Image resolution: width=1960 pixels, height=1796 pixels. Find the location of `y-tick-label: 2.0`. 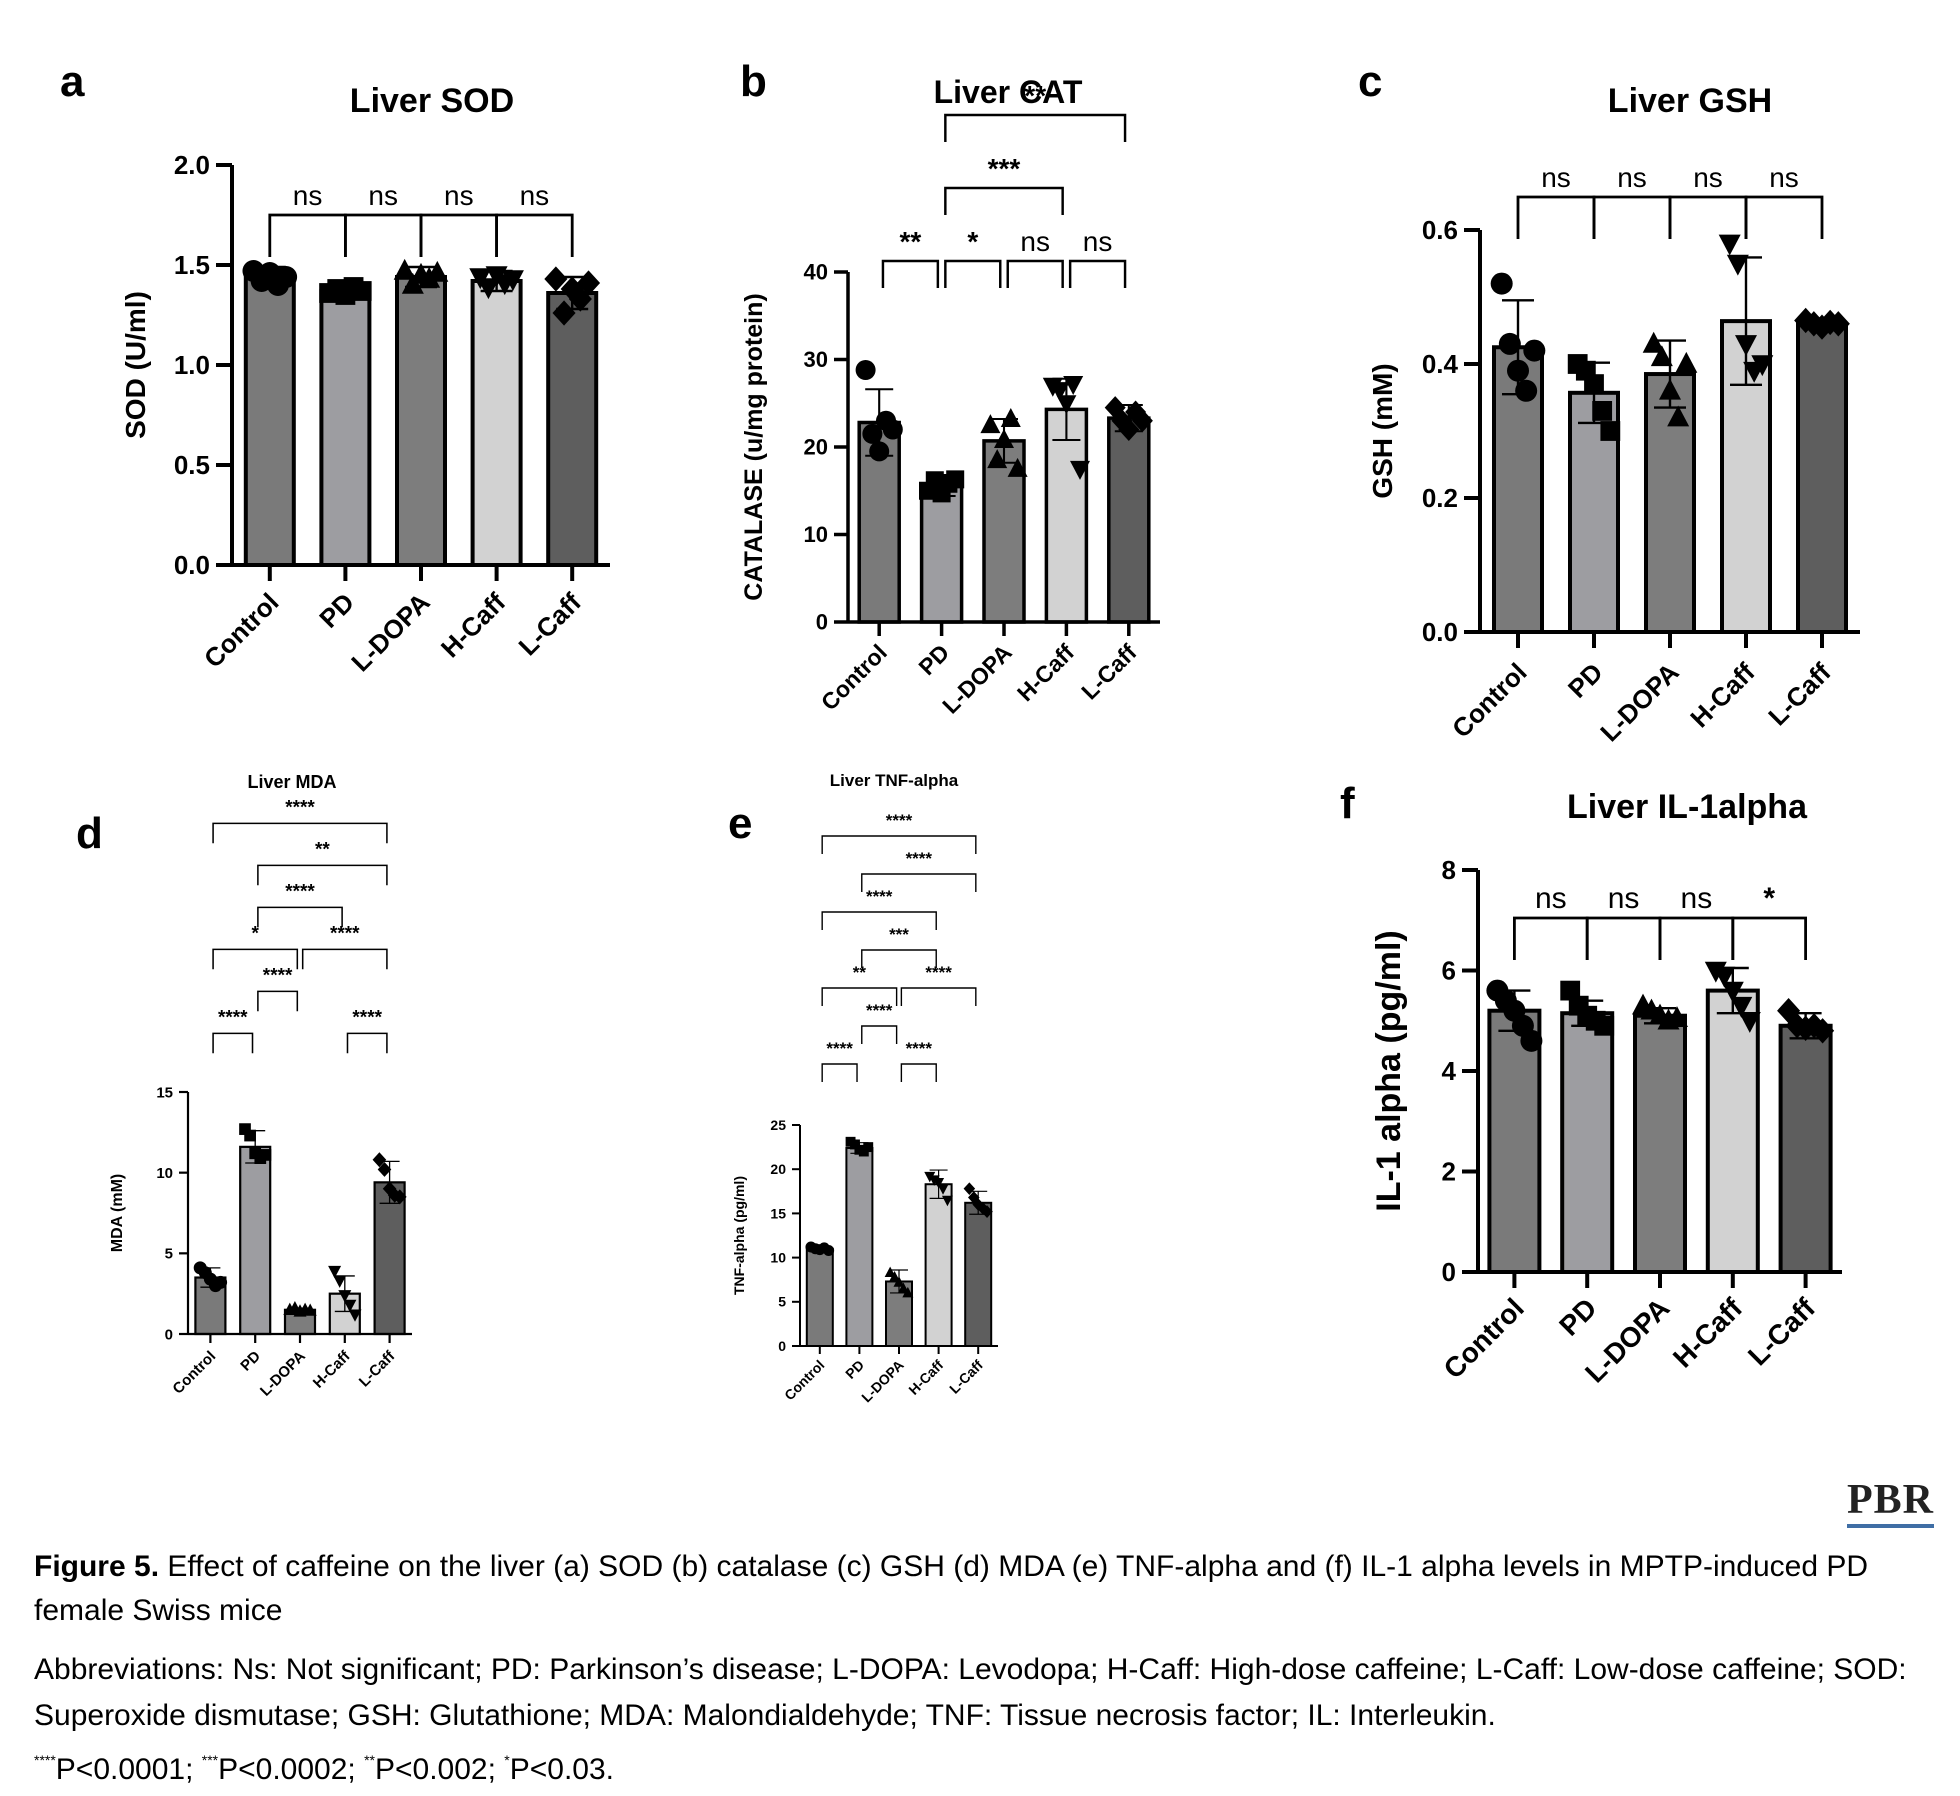

y-tick-label: 2.0 is located at coordinates (192, 165).